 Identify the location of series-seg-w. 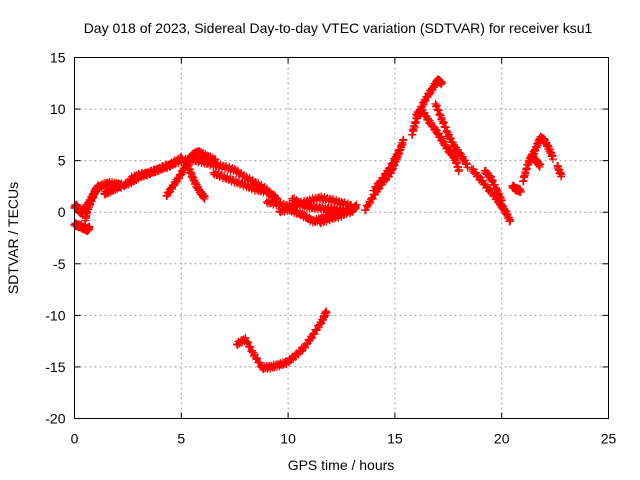
(516, 188).